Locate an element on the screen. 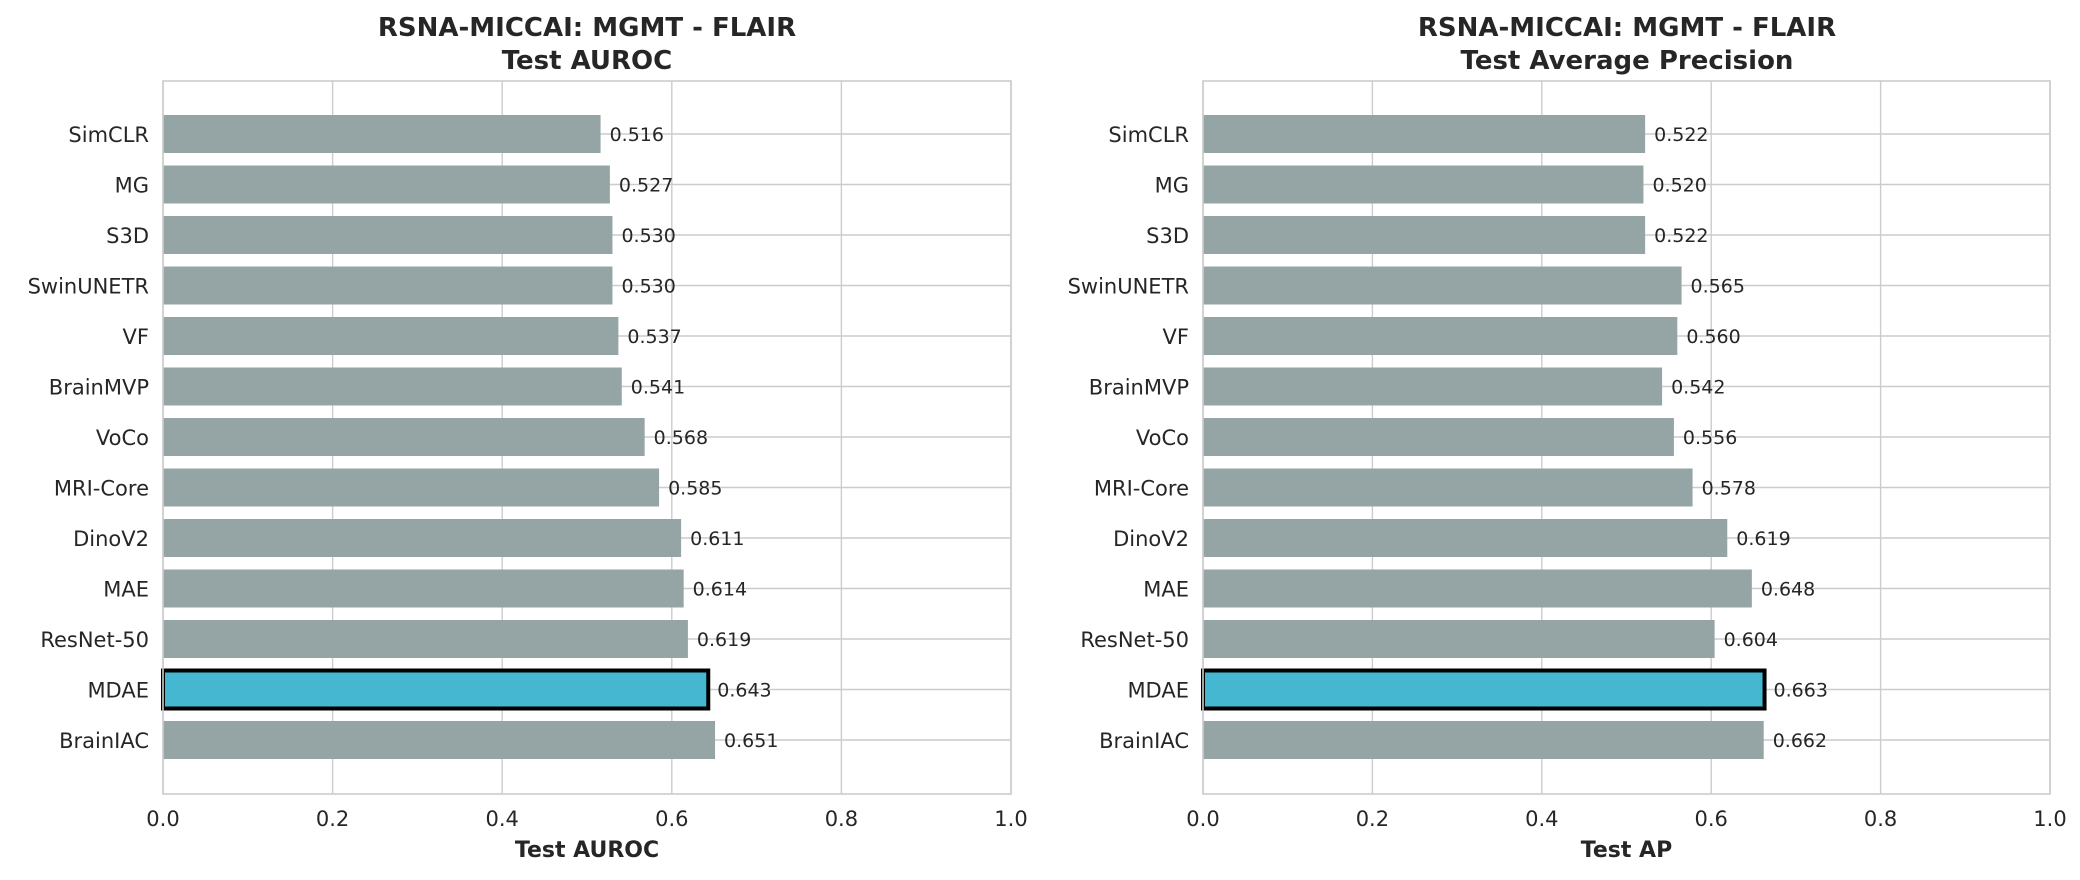  value-label: 0.604 is located at coordinates (1751, 640).